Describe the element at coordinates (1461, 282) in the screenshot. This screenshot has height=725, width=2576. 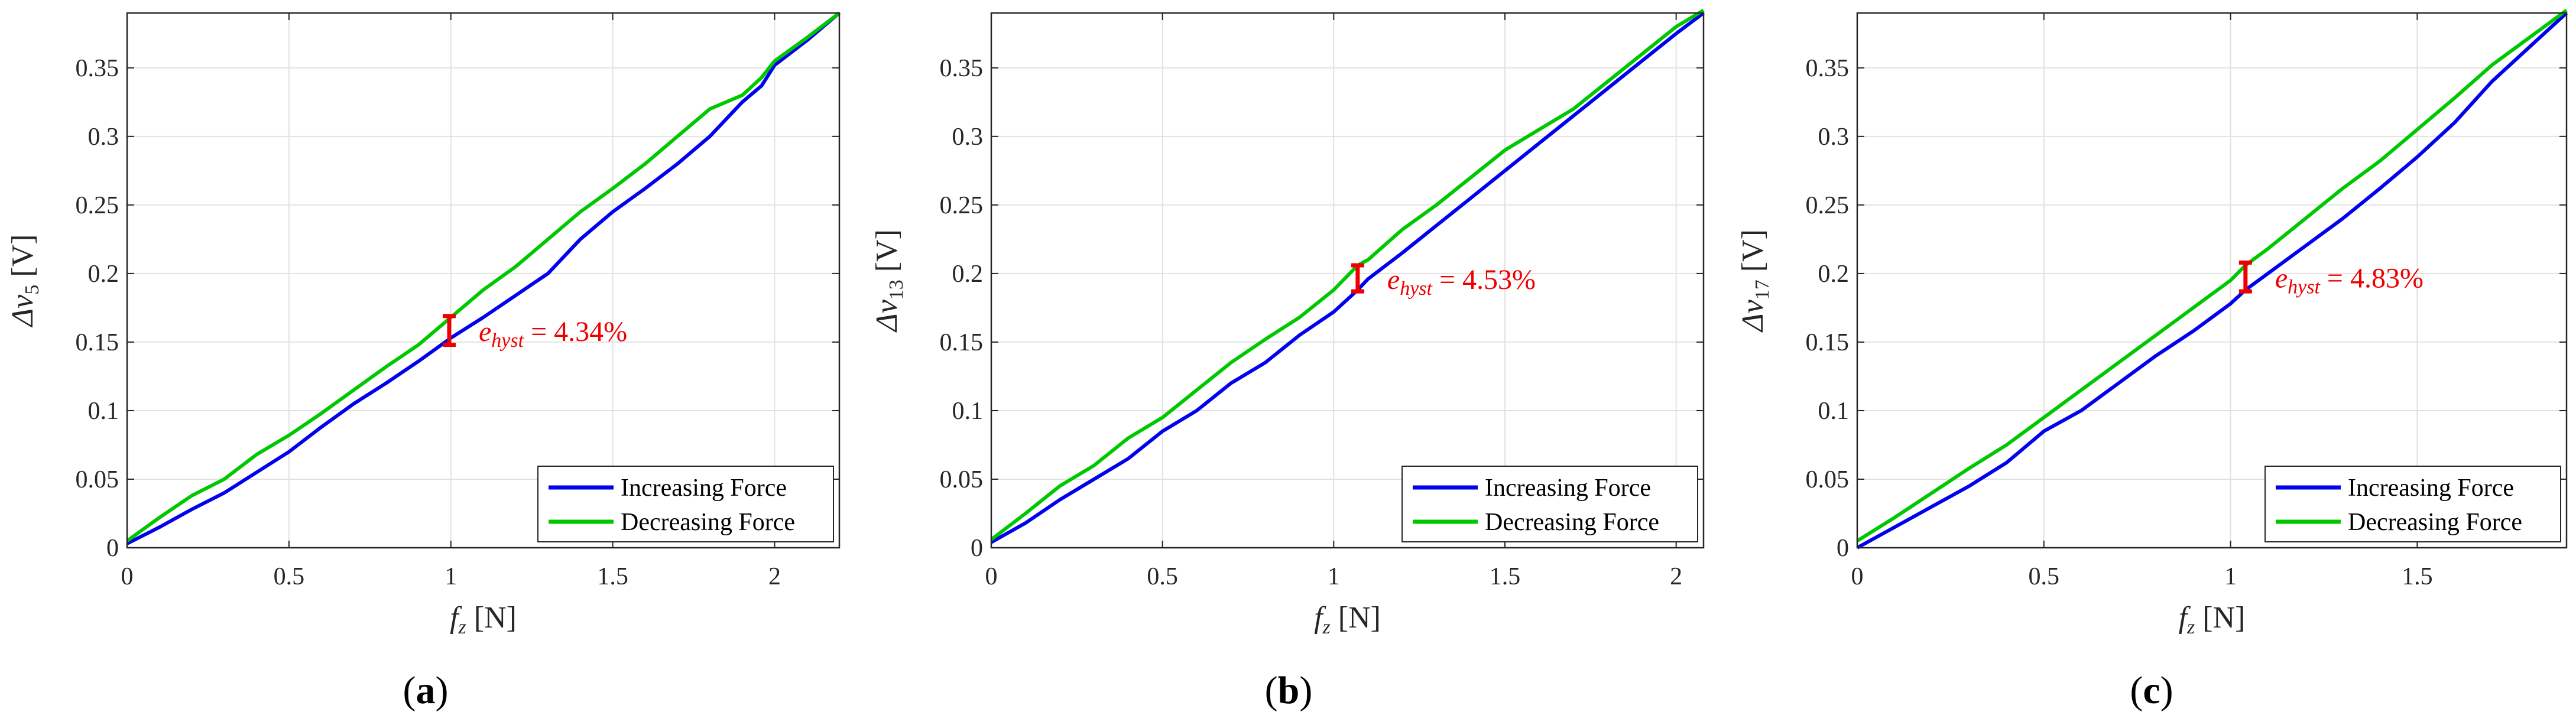
I see `hysteresis-label: ehyst = 4.53%` at that location.